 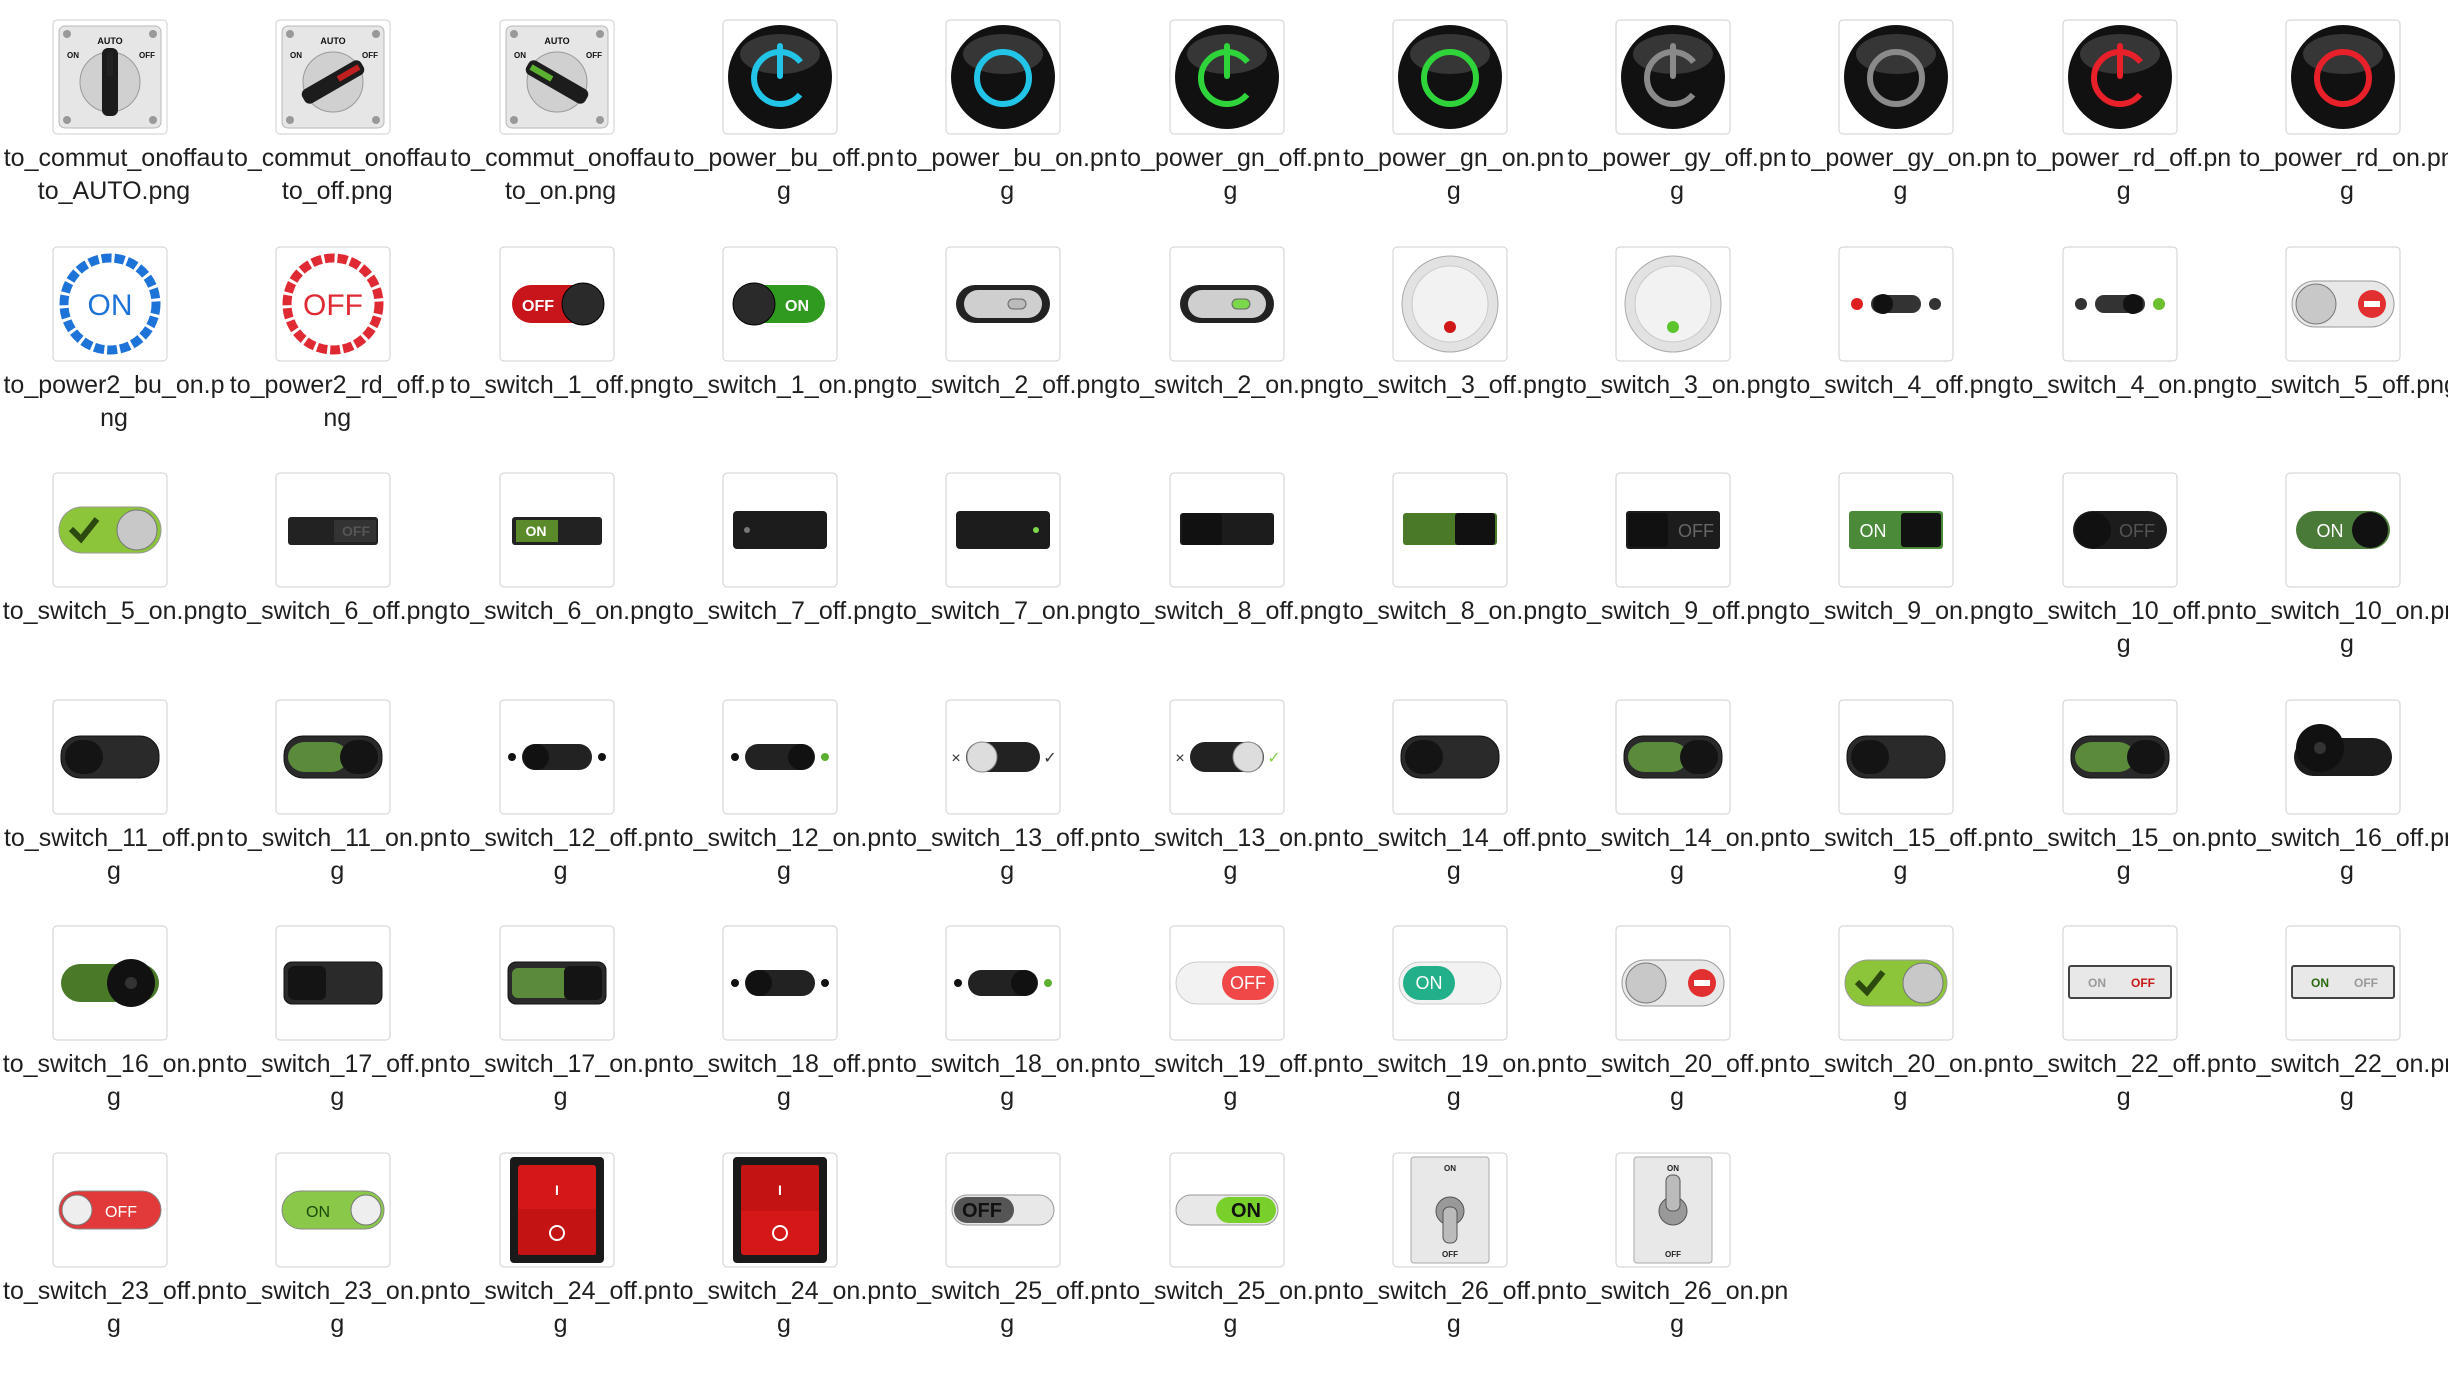 What do you see at coordinates (1900, 174) in the screenshot?
I see `file-name: to_power_gy_on.png` at bounding box center [1900, 174].